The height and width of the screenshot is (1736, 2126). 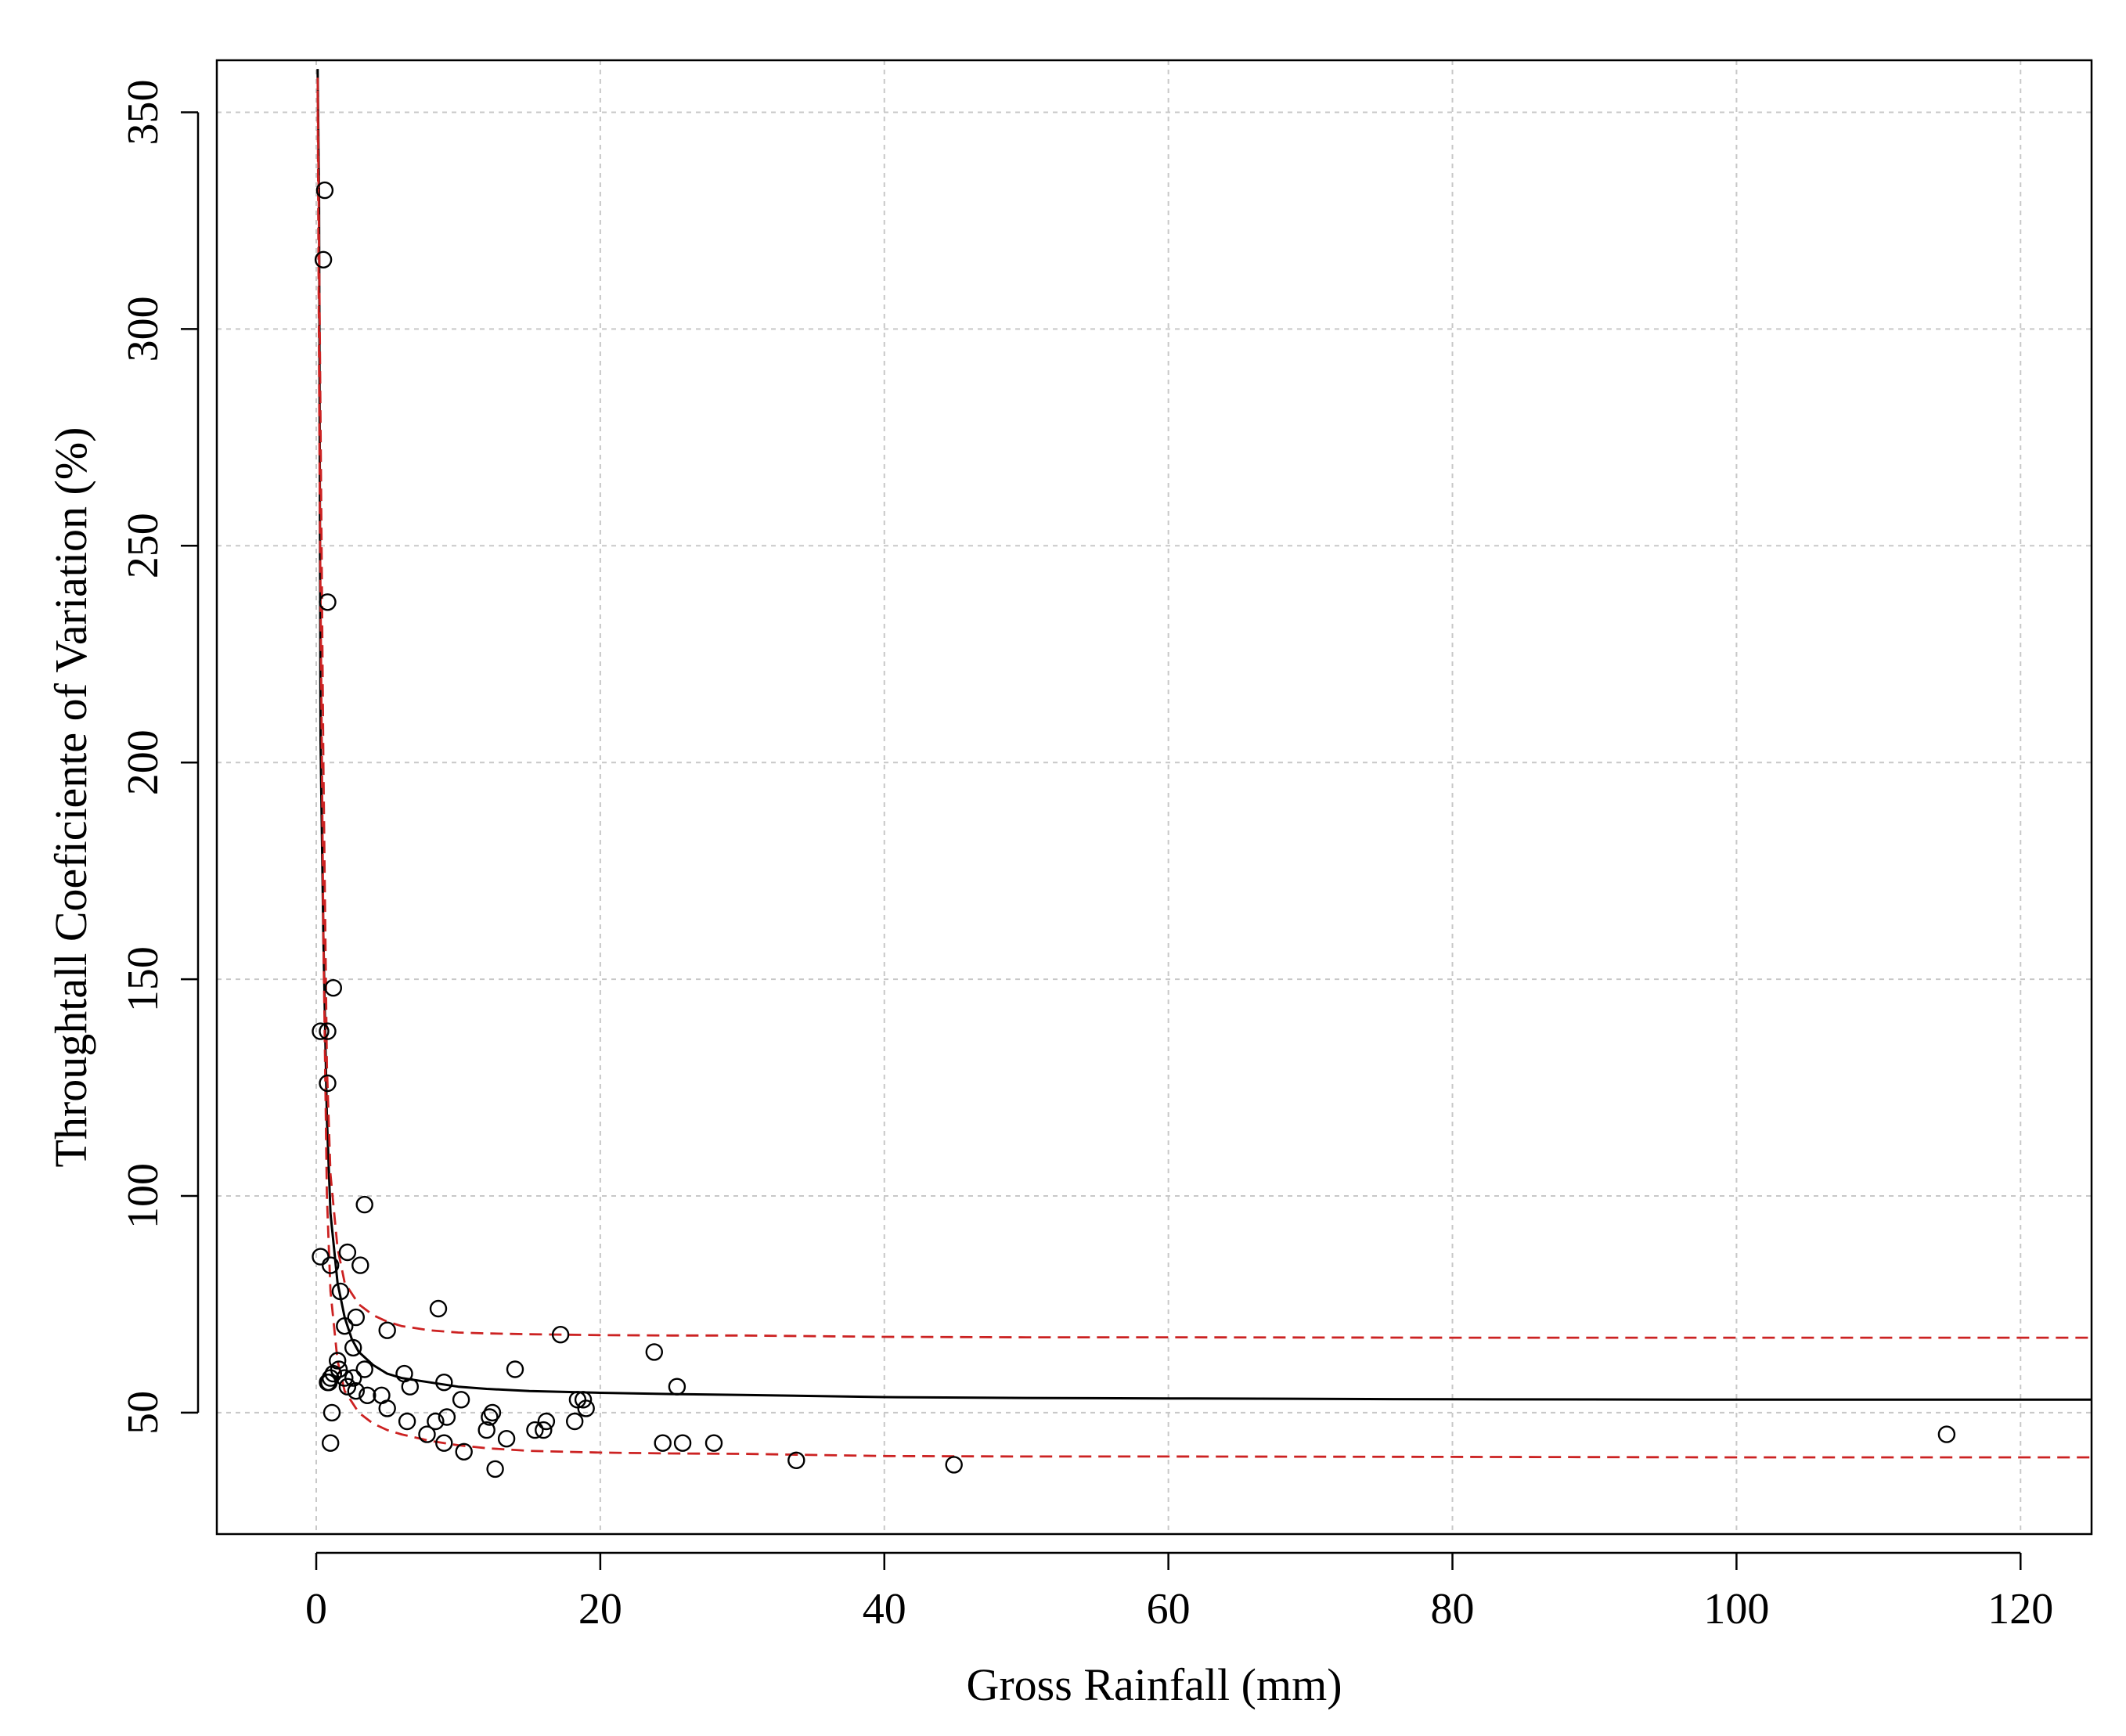 I want to click on x-tick-label: 0, so click(x=316, y=1609).